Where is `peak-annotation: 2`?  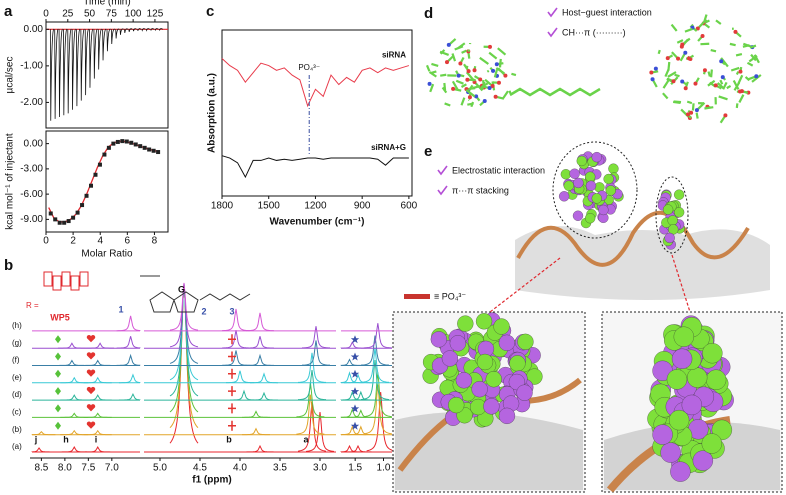
peak-annotation: 2 is located at coordinates (203, 311).